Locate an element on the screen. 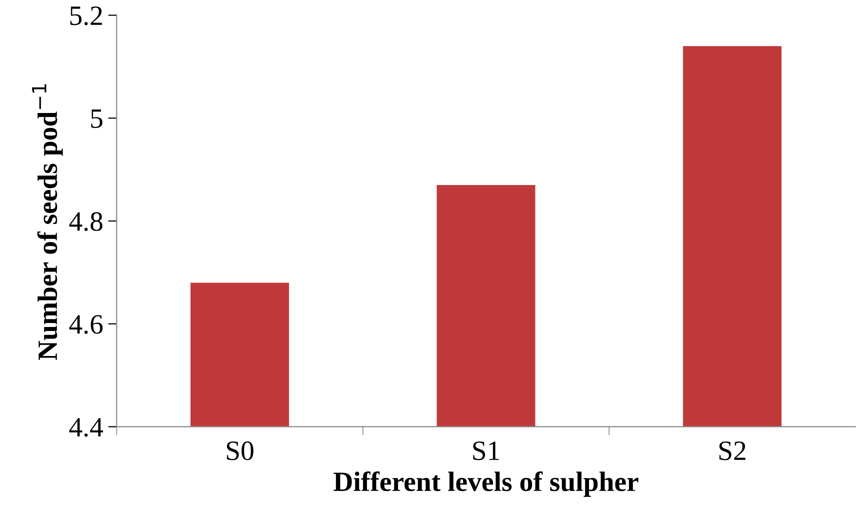  x-tick-label: S1 is located at coordinates (486, 450).